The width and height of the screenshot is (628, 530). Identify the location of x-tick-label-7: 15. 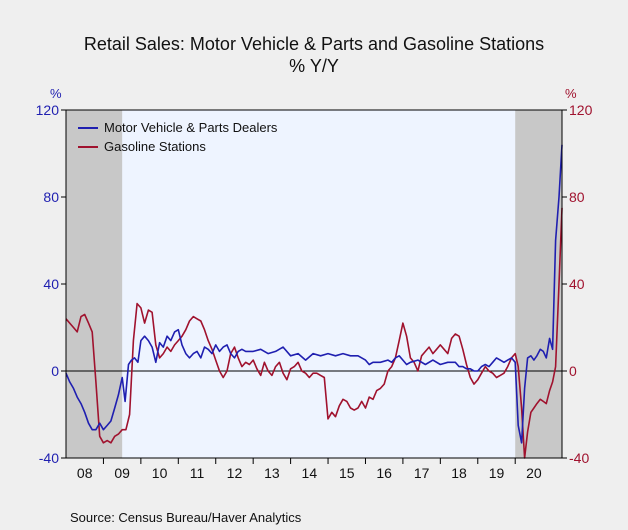
(347, 473).